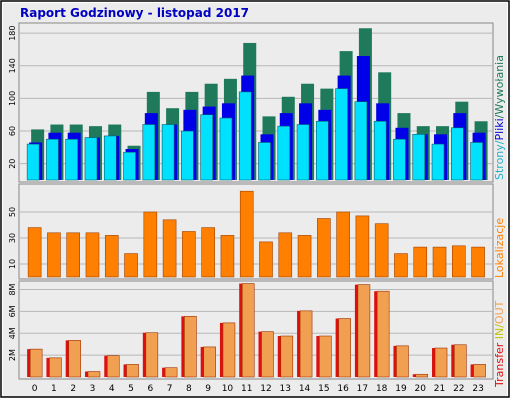  What do you see at coordinates (499, 129) in the screenshot?
I see `legend-files: Pliki` at bounding box center [499, 129].